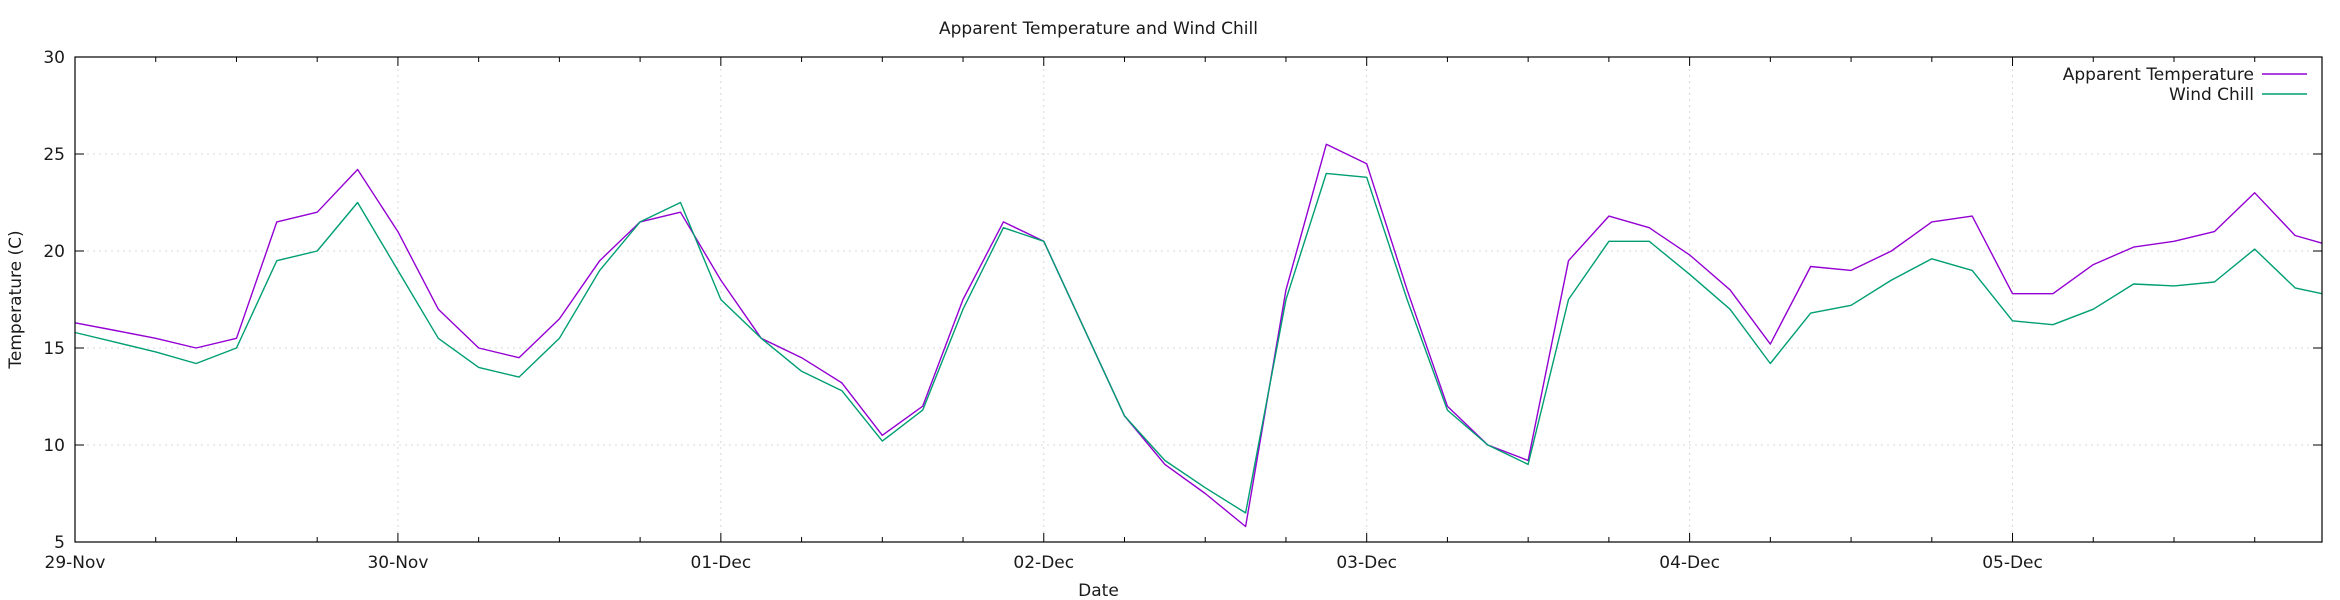 This screenshot has height=600, width=2340. Describe the element at coordinates (16, 299) in the screenshot. I see `y-axis-title: Temperature (C)` at that location.